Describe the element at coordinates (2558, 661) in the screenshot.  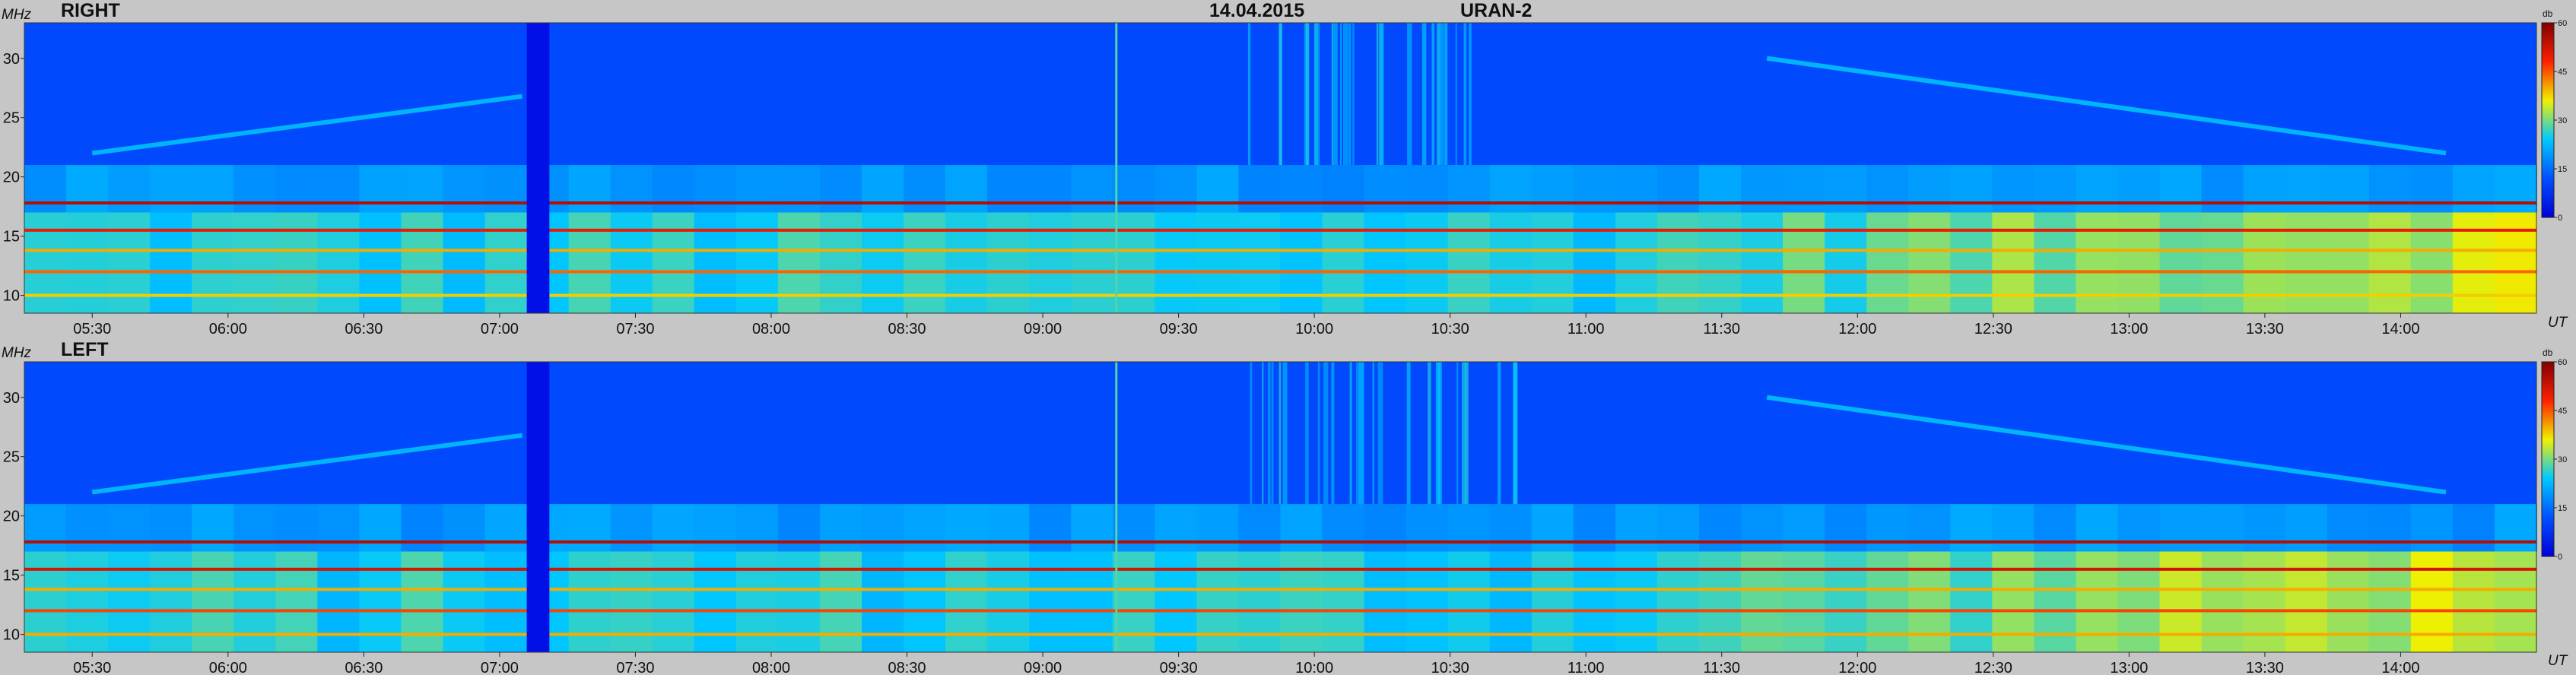
I see `xlabel-left: UT` at that location.